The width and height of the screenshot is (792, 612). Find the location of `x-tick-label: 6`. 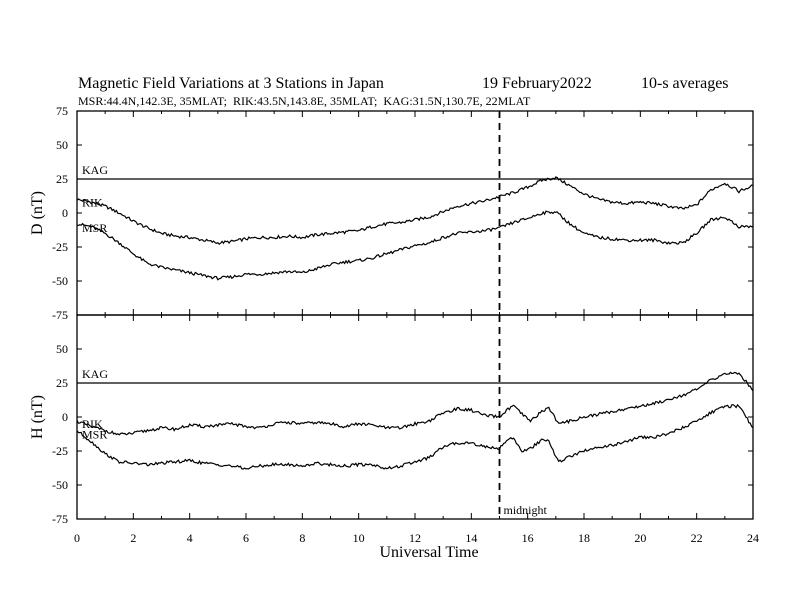

x-tick-label: 6 is located at coordinates (246, 538).